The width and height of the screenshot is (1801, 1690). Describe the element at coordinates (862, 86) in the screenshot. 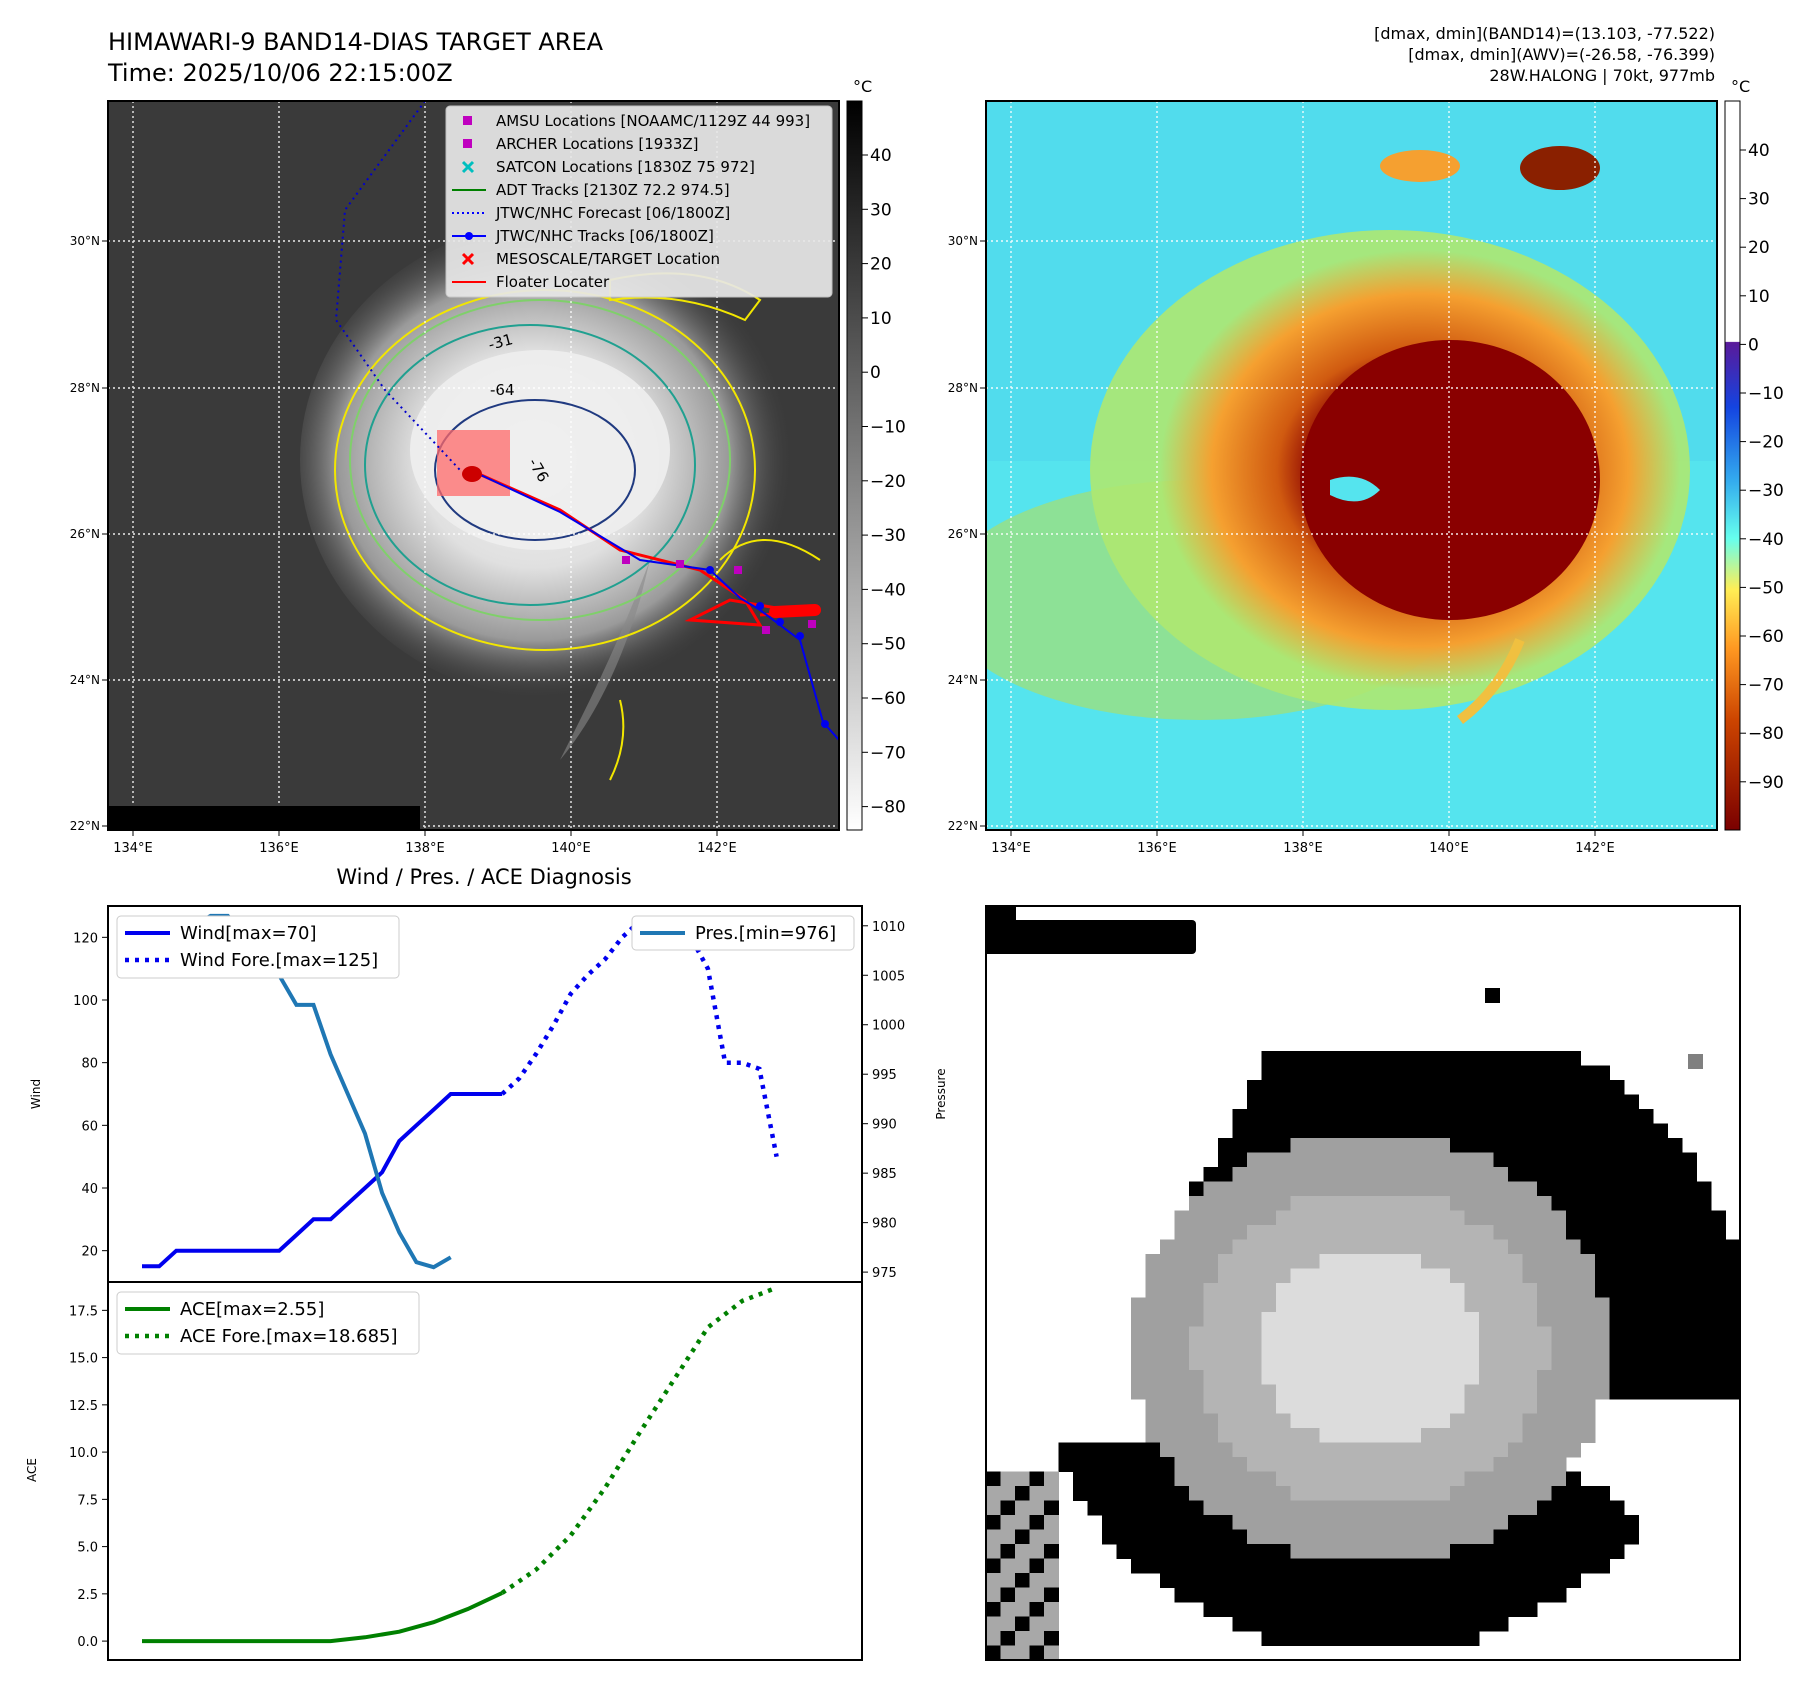

I see `gray-colorbar-unit: °C` at that location.